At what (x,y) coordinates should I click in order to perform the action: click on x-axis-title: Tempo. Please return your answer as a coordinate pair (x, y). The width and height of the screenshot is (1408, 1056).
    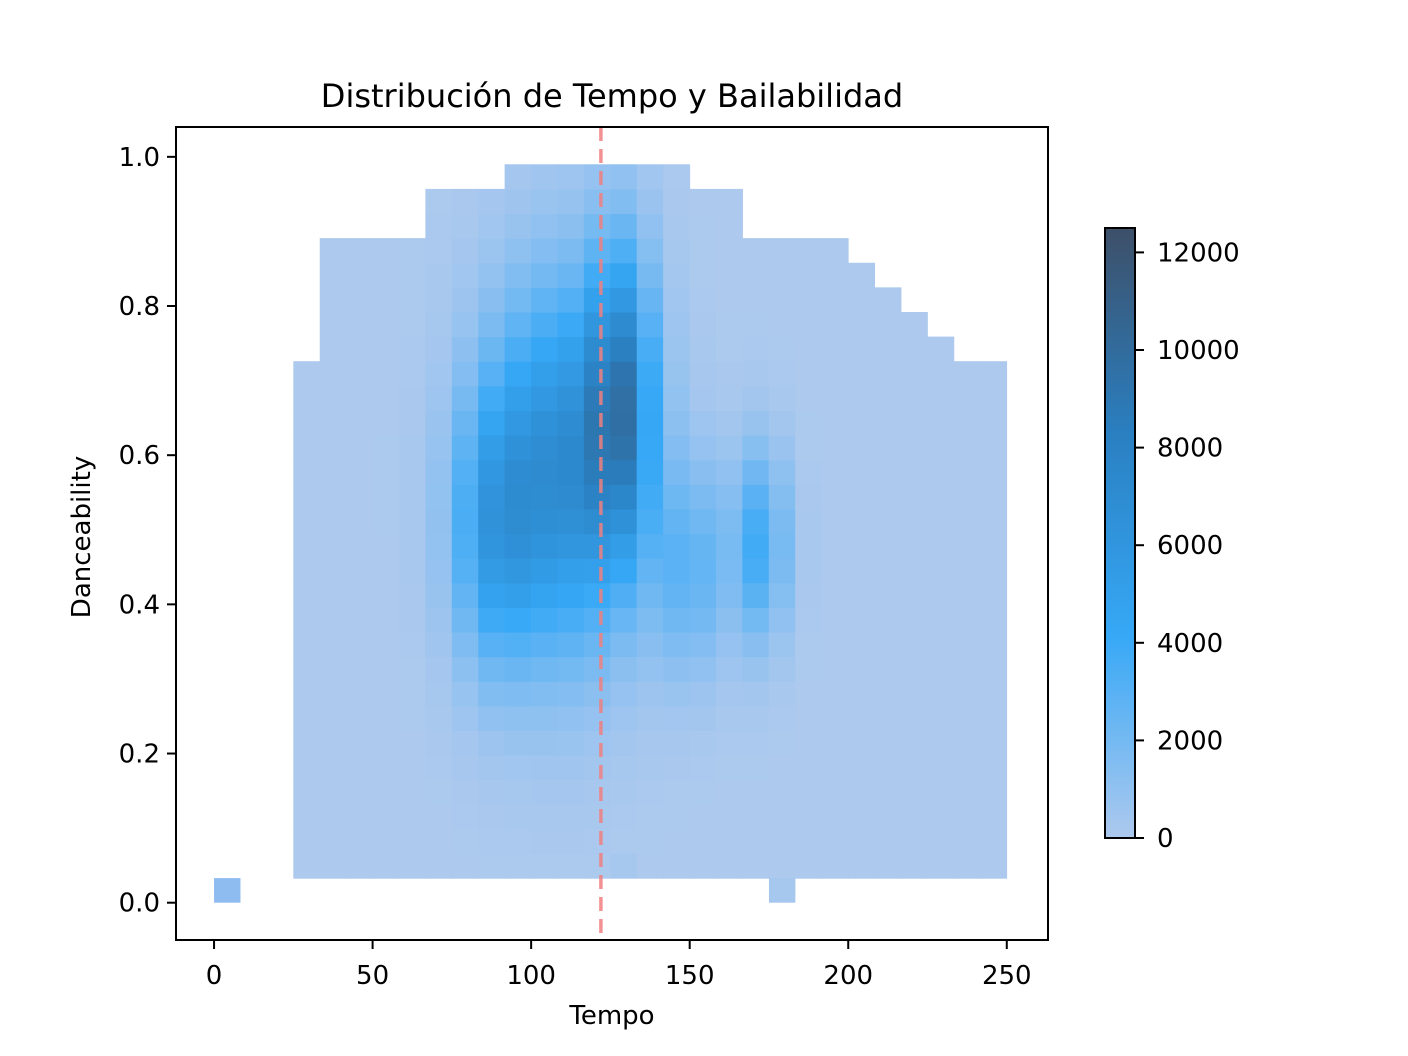
    Looking at the image, I should click on (611, 1016).